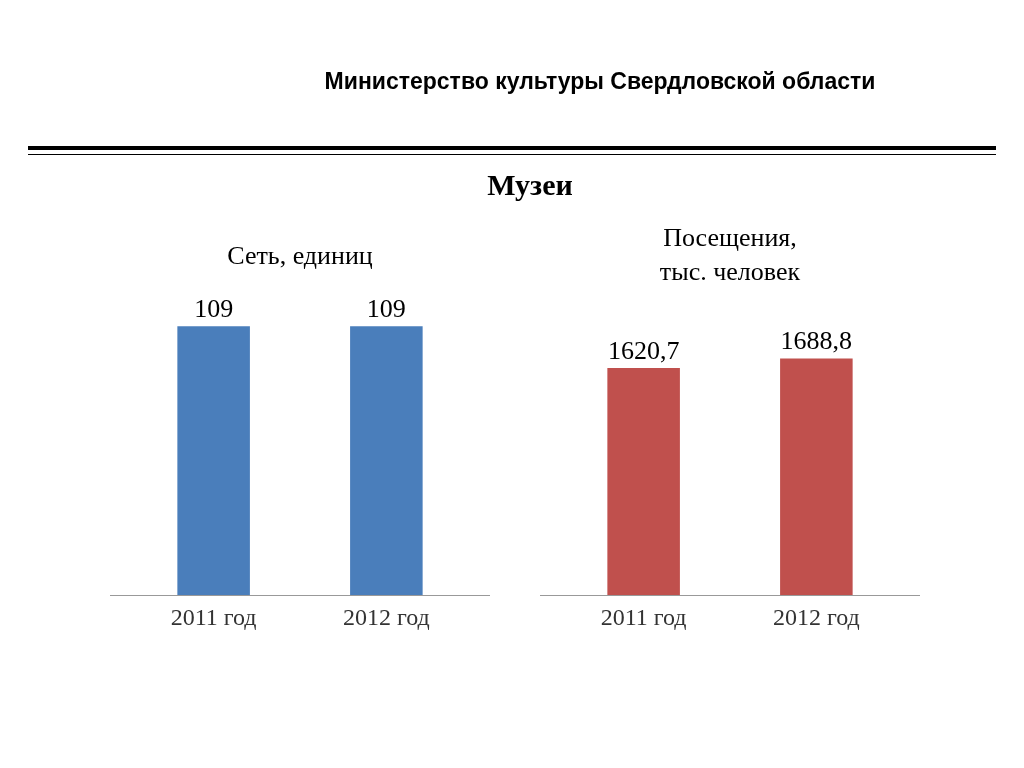 The image size is (1024, 768). Describe the element at coordinates (643, 350) in the screenshot. I see `data-label: 1620,7` at that location.